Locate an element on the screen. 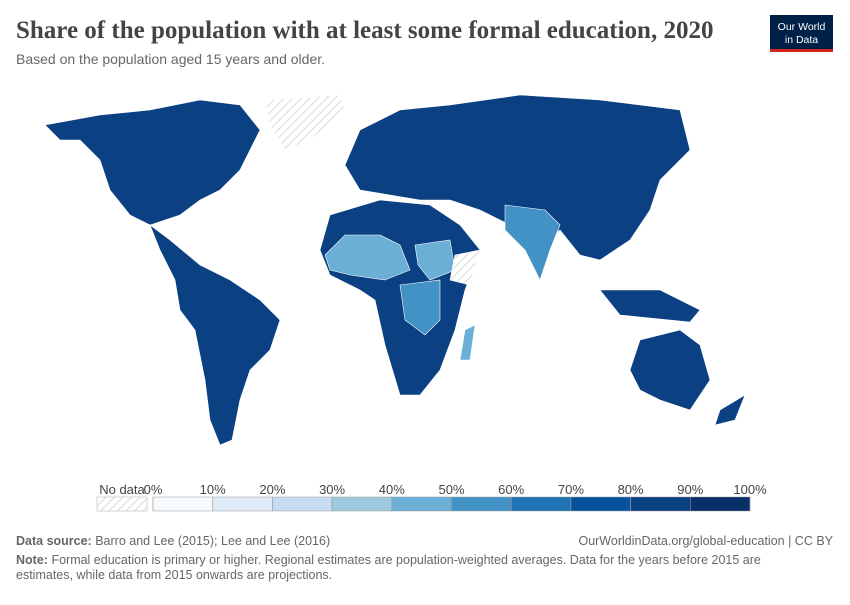 Image resolution: width=850 pixels, height=605 pixels. no-data-label: No data is located at coordinates (122, 489).